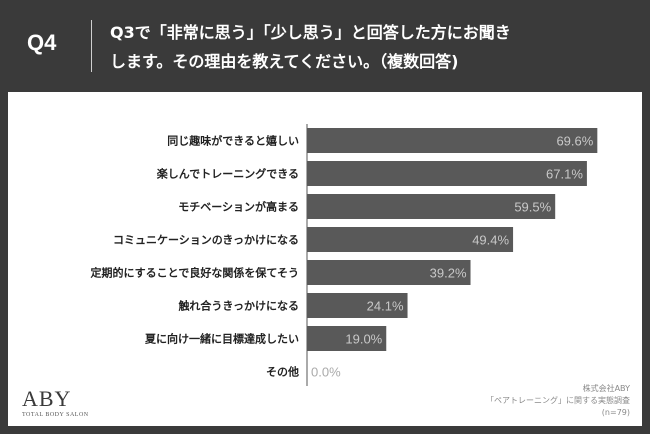 Image resolution: width=650 pixels, height=434 pixels. Describe the element at coordinates (574, 141) in the screenshot. I see `data-label: 69.6%` at that location.